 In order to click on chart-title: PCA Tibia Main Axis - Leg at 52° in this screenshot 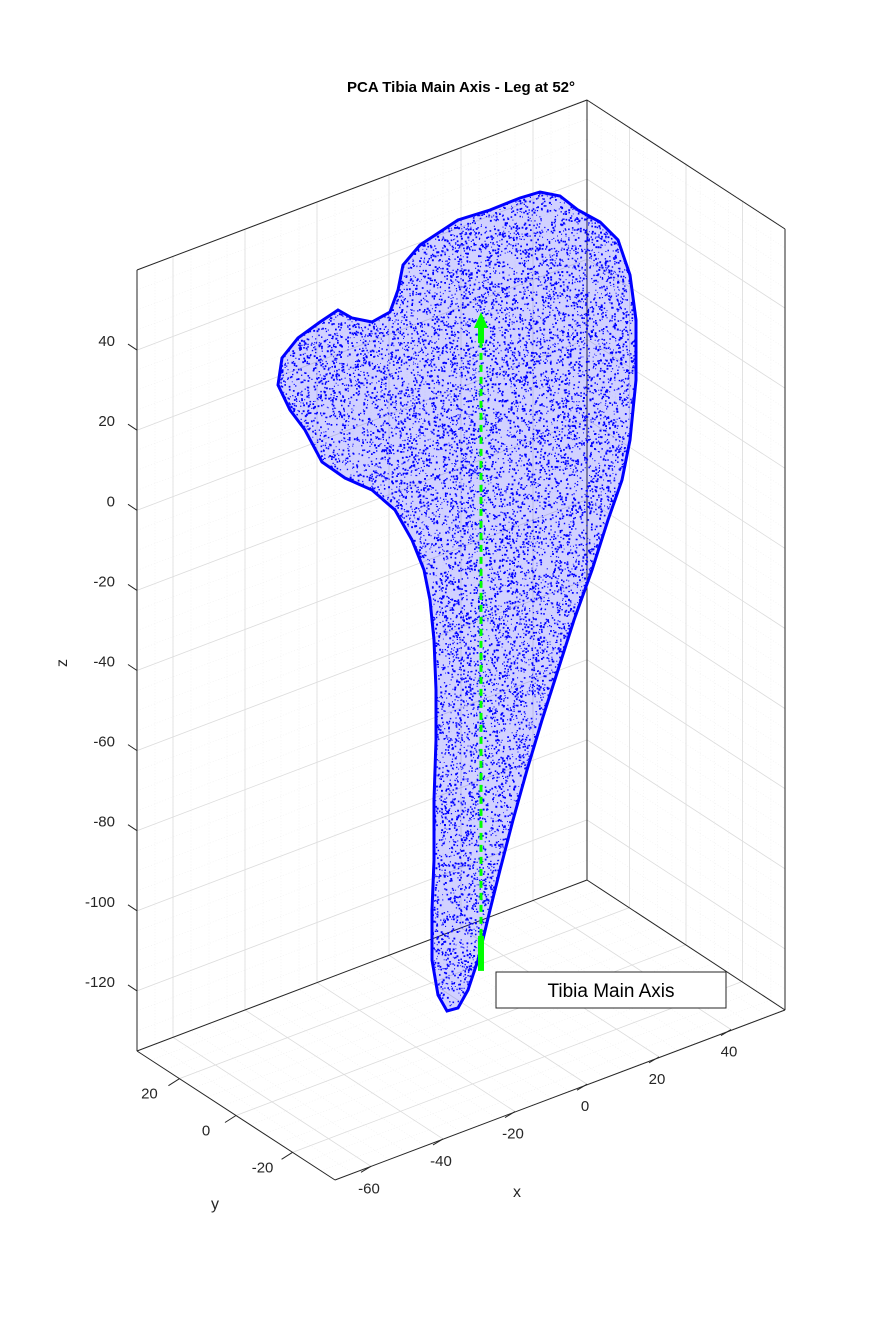, I will do `click(461, 87)`.